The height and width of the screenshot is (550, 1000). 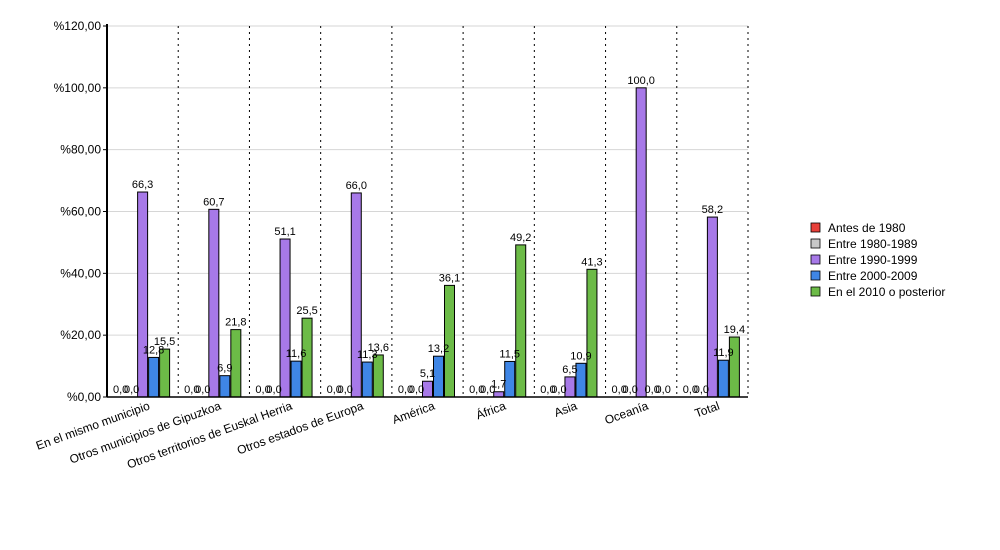 I want to click on legend-label: Antes de 1980, so click(x=867, y=228).